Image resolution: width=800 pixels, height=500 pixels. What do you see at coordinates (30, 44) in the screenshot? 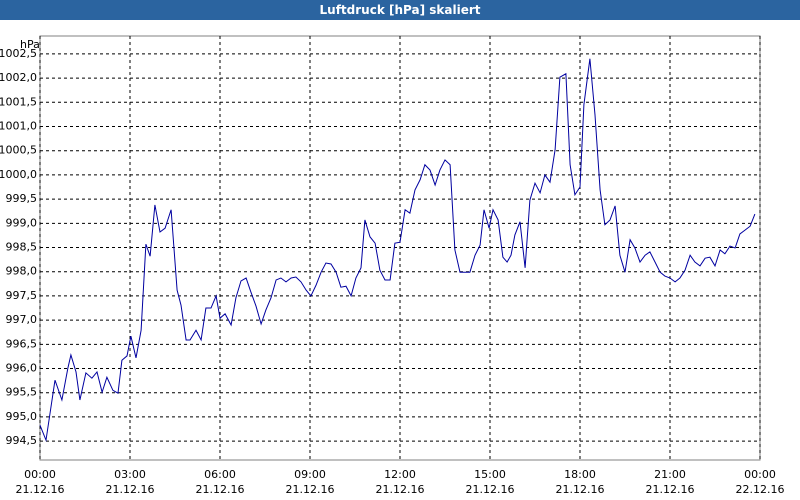
I see `y-axis-label: hPa` at bounding box center [30, 44].